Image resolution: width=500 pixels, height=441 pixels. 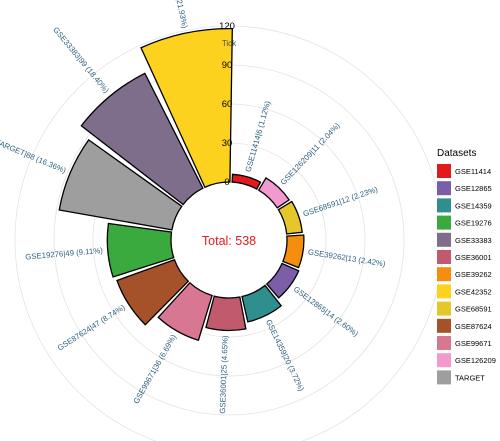 What do you see at coordinates (226, 182) in the screenshot?
I see `tick-label-0: 0` at bounding box center [226, 182].